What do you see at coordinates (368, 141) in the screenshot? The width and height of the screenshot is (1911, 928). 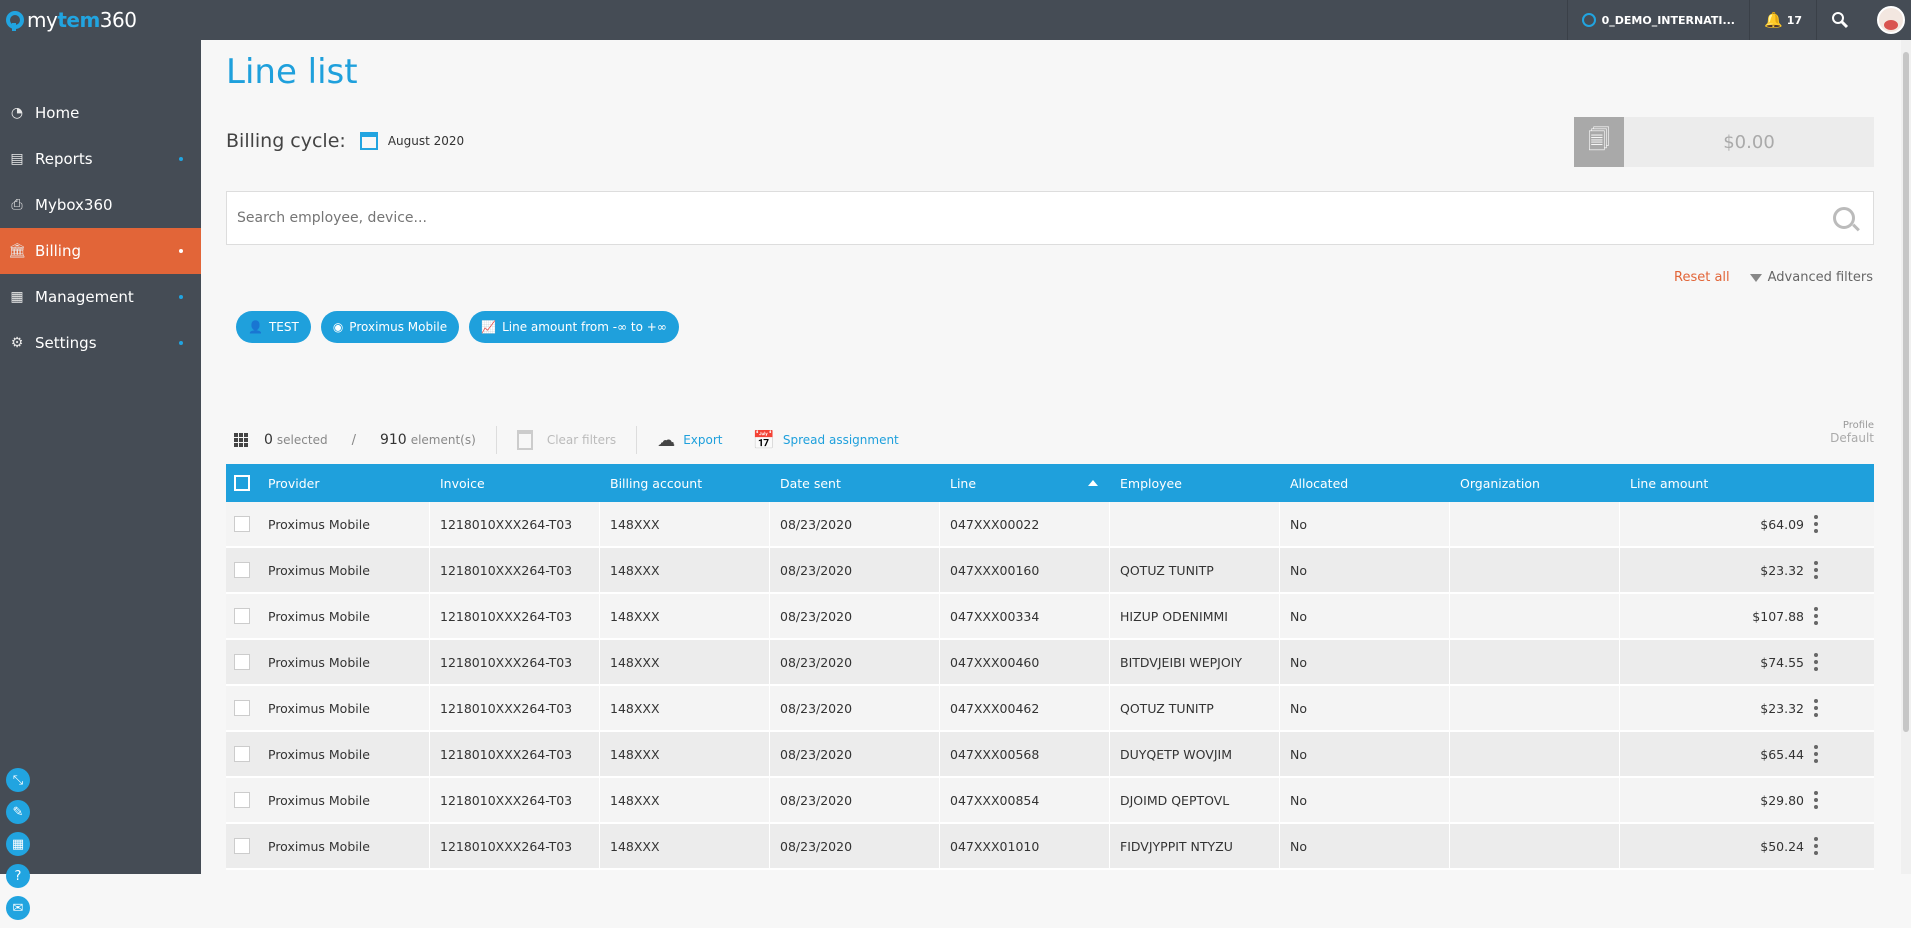 I see `calendar-icon` at bounding box center [368, 141].